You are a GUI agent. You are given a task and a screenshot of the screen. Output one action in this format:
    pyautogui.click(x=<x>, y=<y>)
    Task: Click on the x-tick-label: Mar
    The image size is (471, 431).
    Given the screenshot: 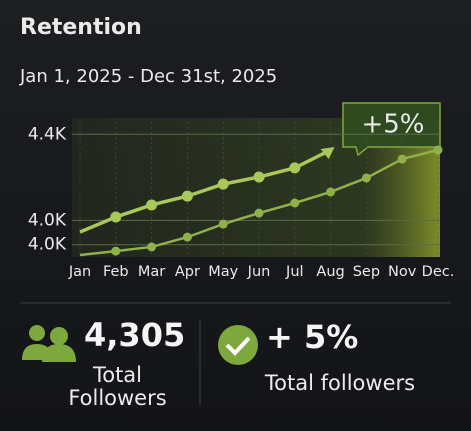 What is the action you would take?
    pyautogui.click(x=151, y=272)
    